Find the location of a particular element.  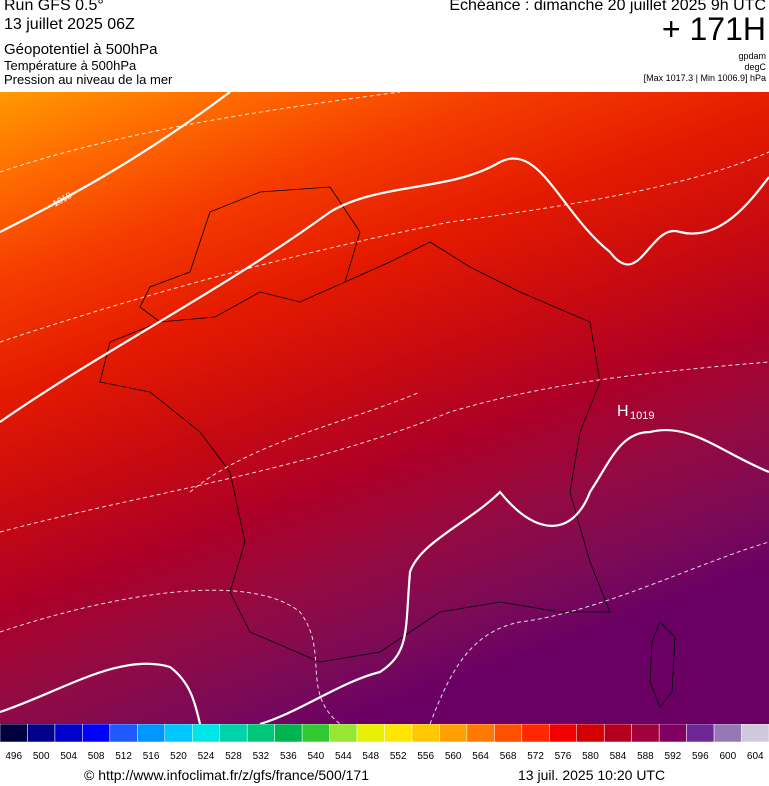

colorbar-label: 604 is located at coordinates (755, 756).